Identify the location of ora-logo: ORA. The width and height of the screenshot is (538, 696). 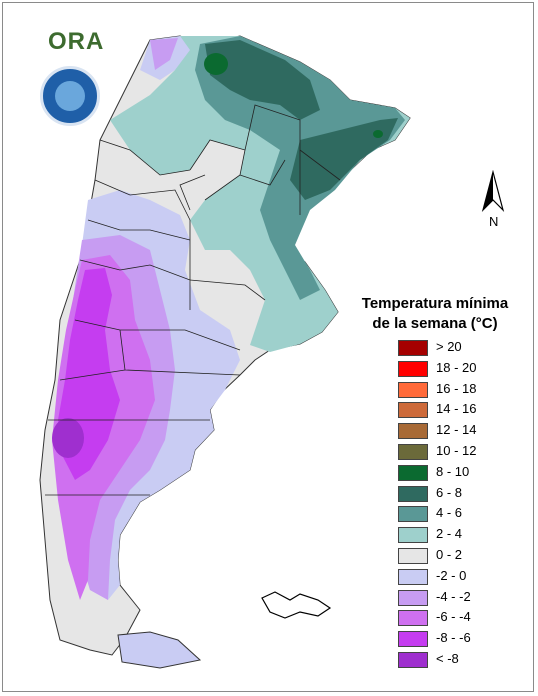
(76, 41).